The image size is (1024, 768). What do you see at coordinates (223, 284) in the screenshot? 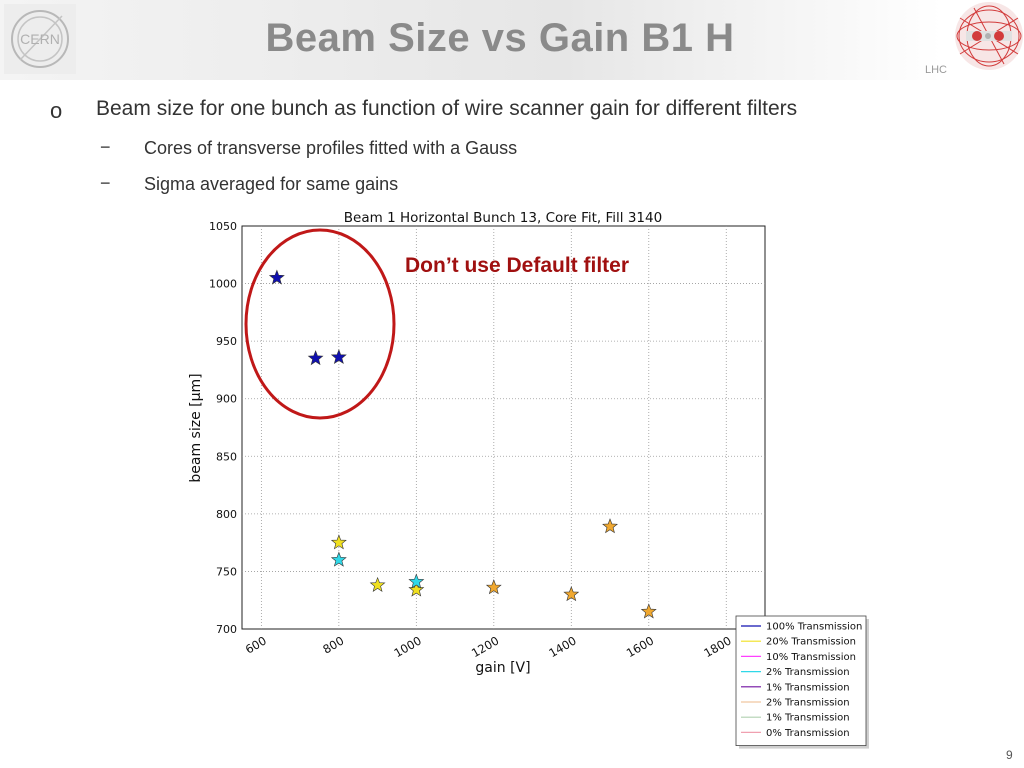
I see `y-tick-label: 1000` at bounding box center [223, 284].